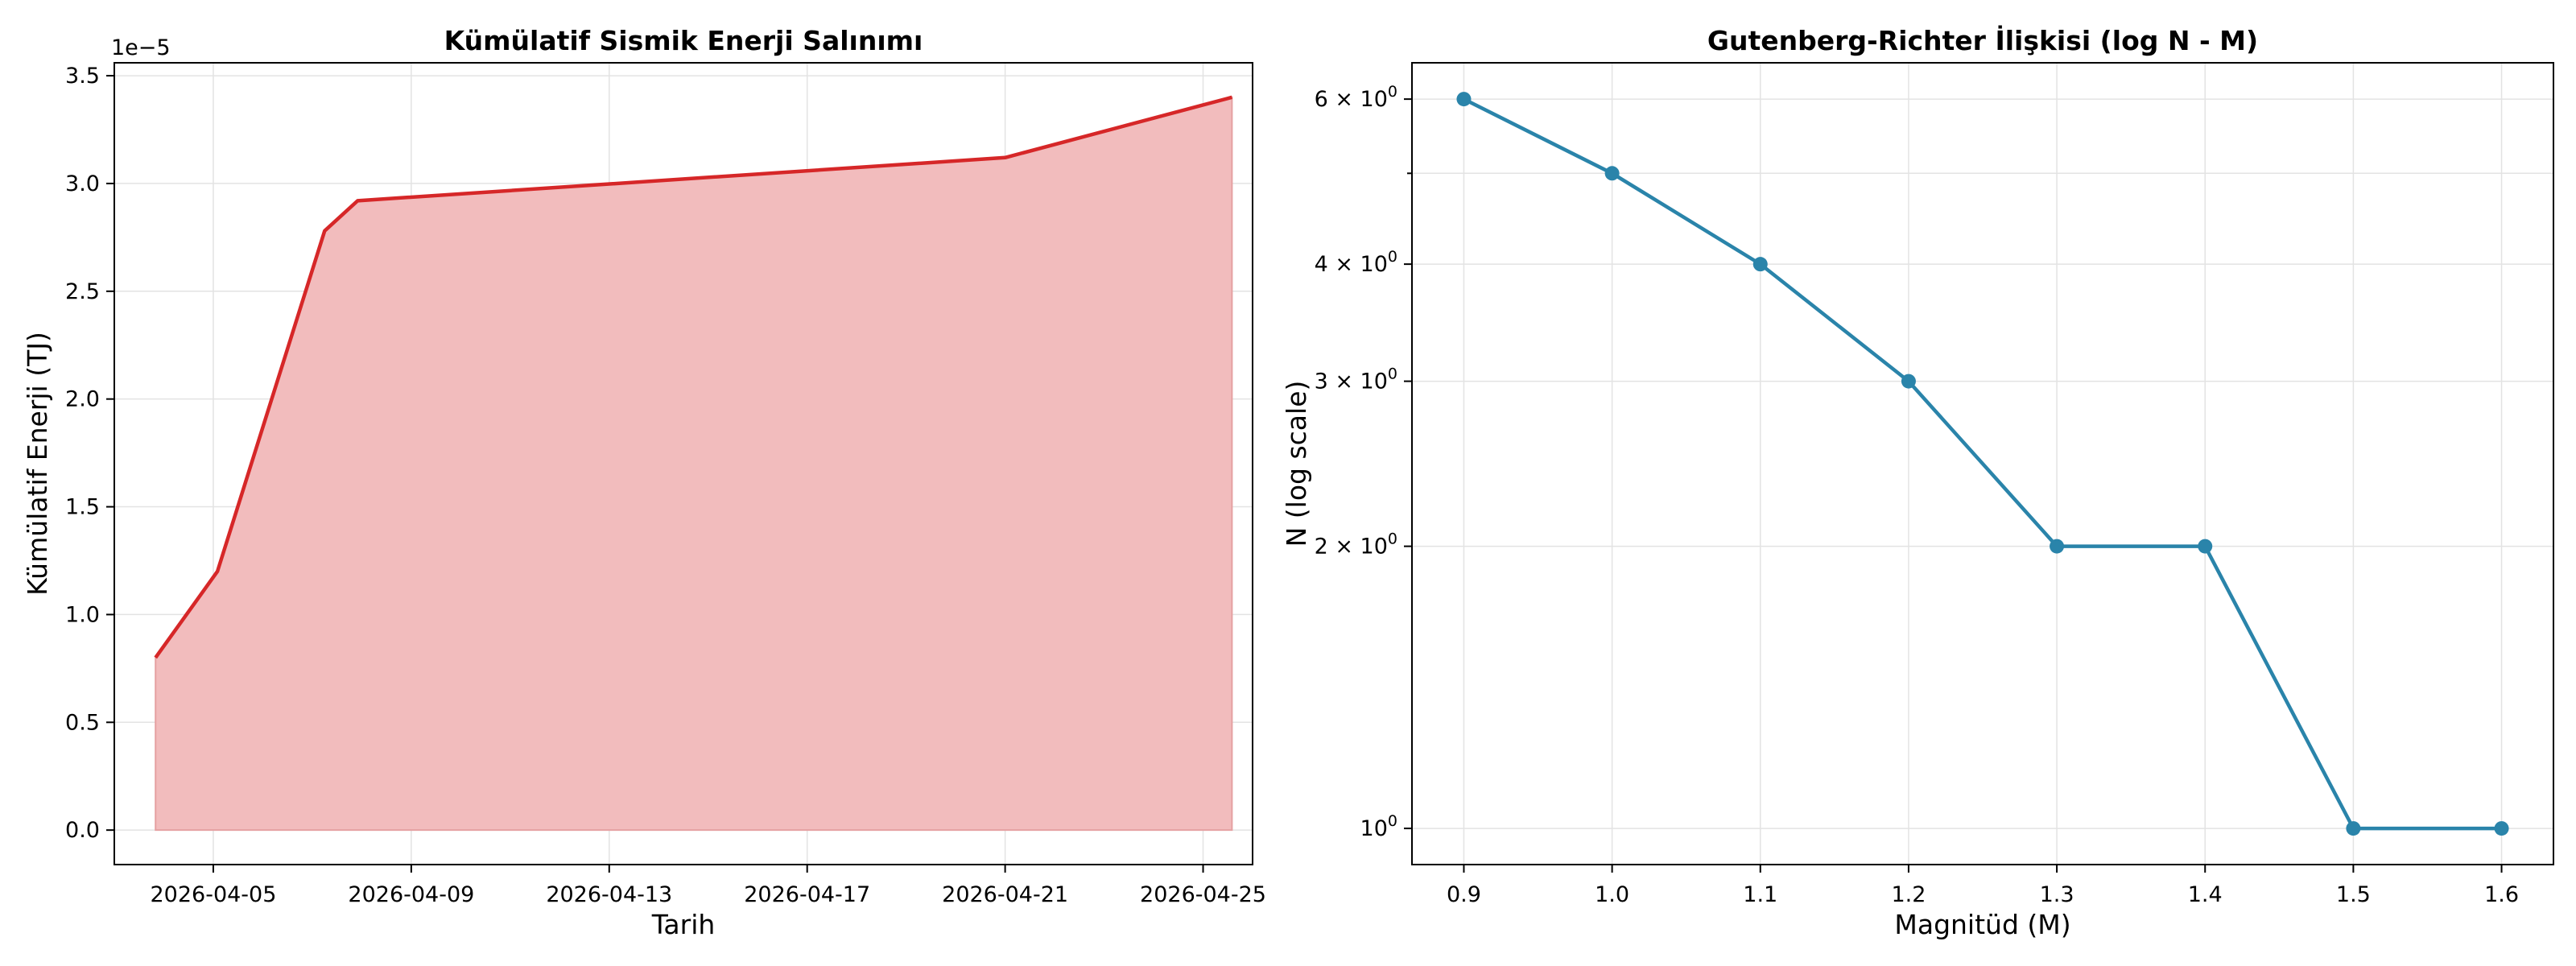 This screenshot has width=2576, height=966. Describe the element at coordinates (1296, 464) in the screenshot. I see `gr-y-axis-label: N (log scale)` at that location.